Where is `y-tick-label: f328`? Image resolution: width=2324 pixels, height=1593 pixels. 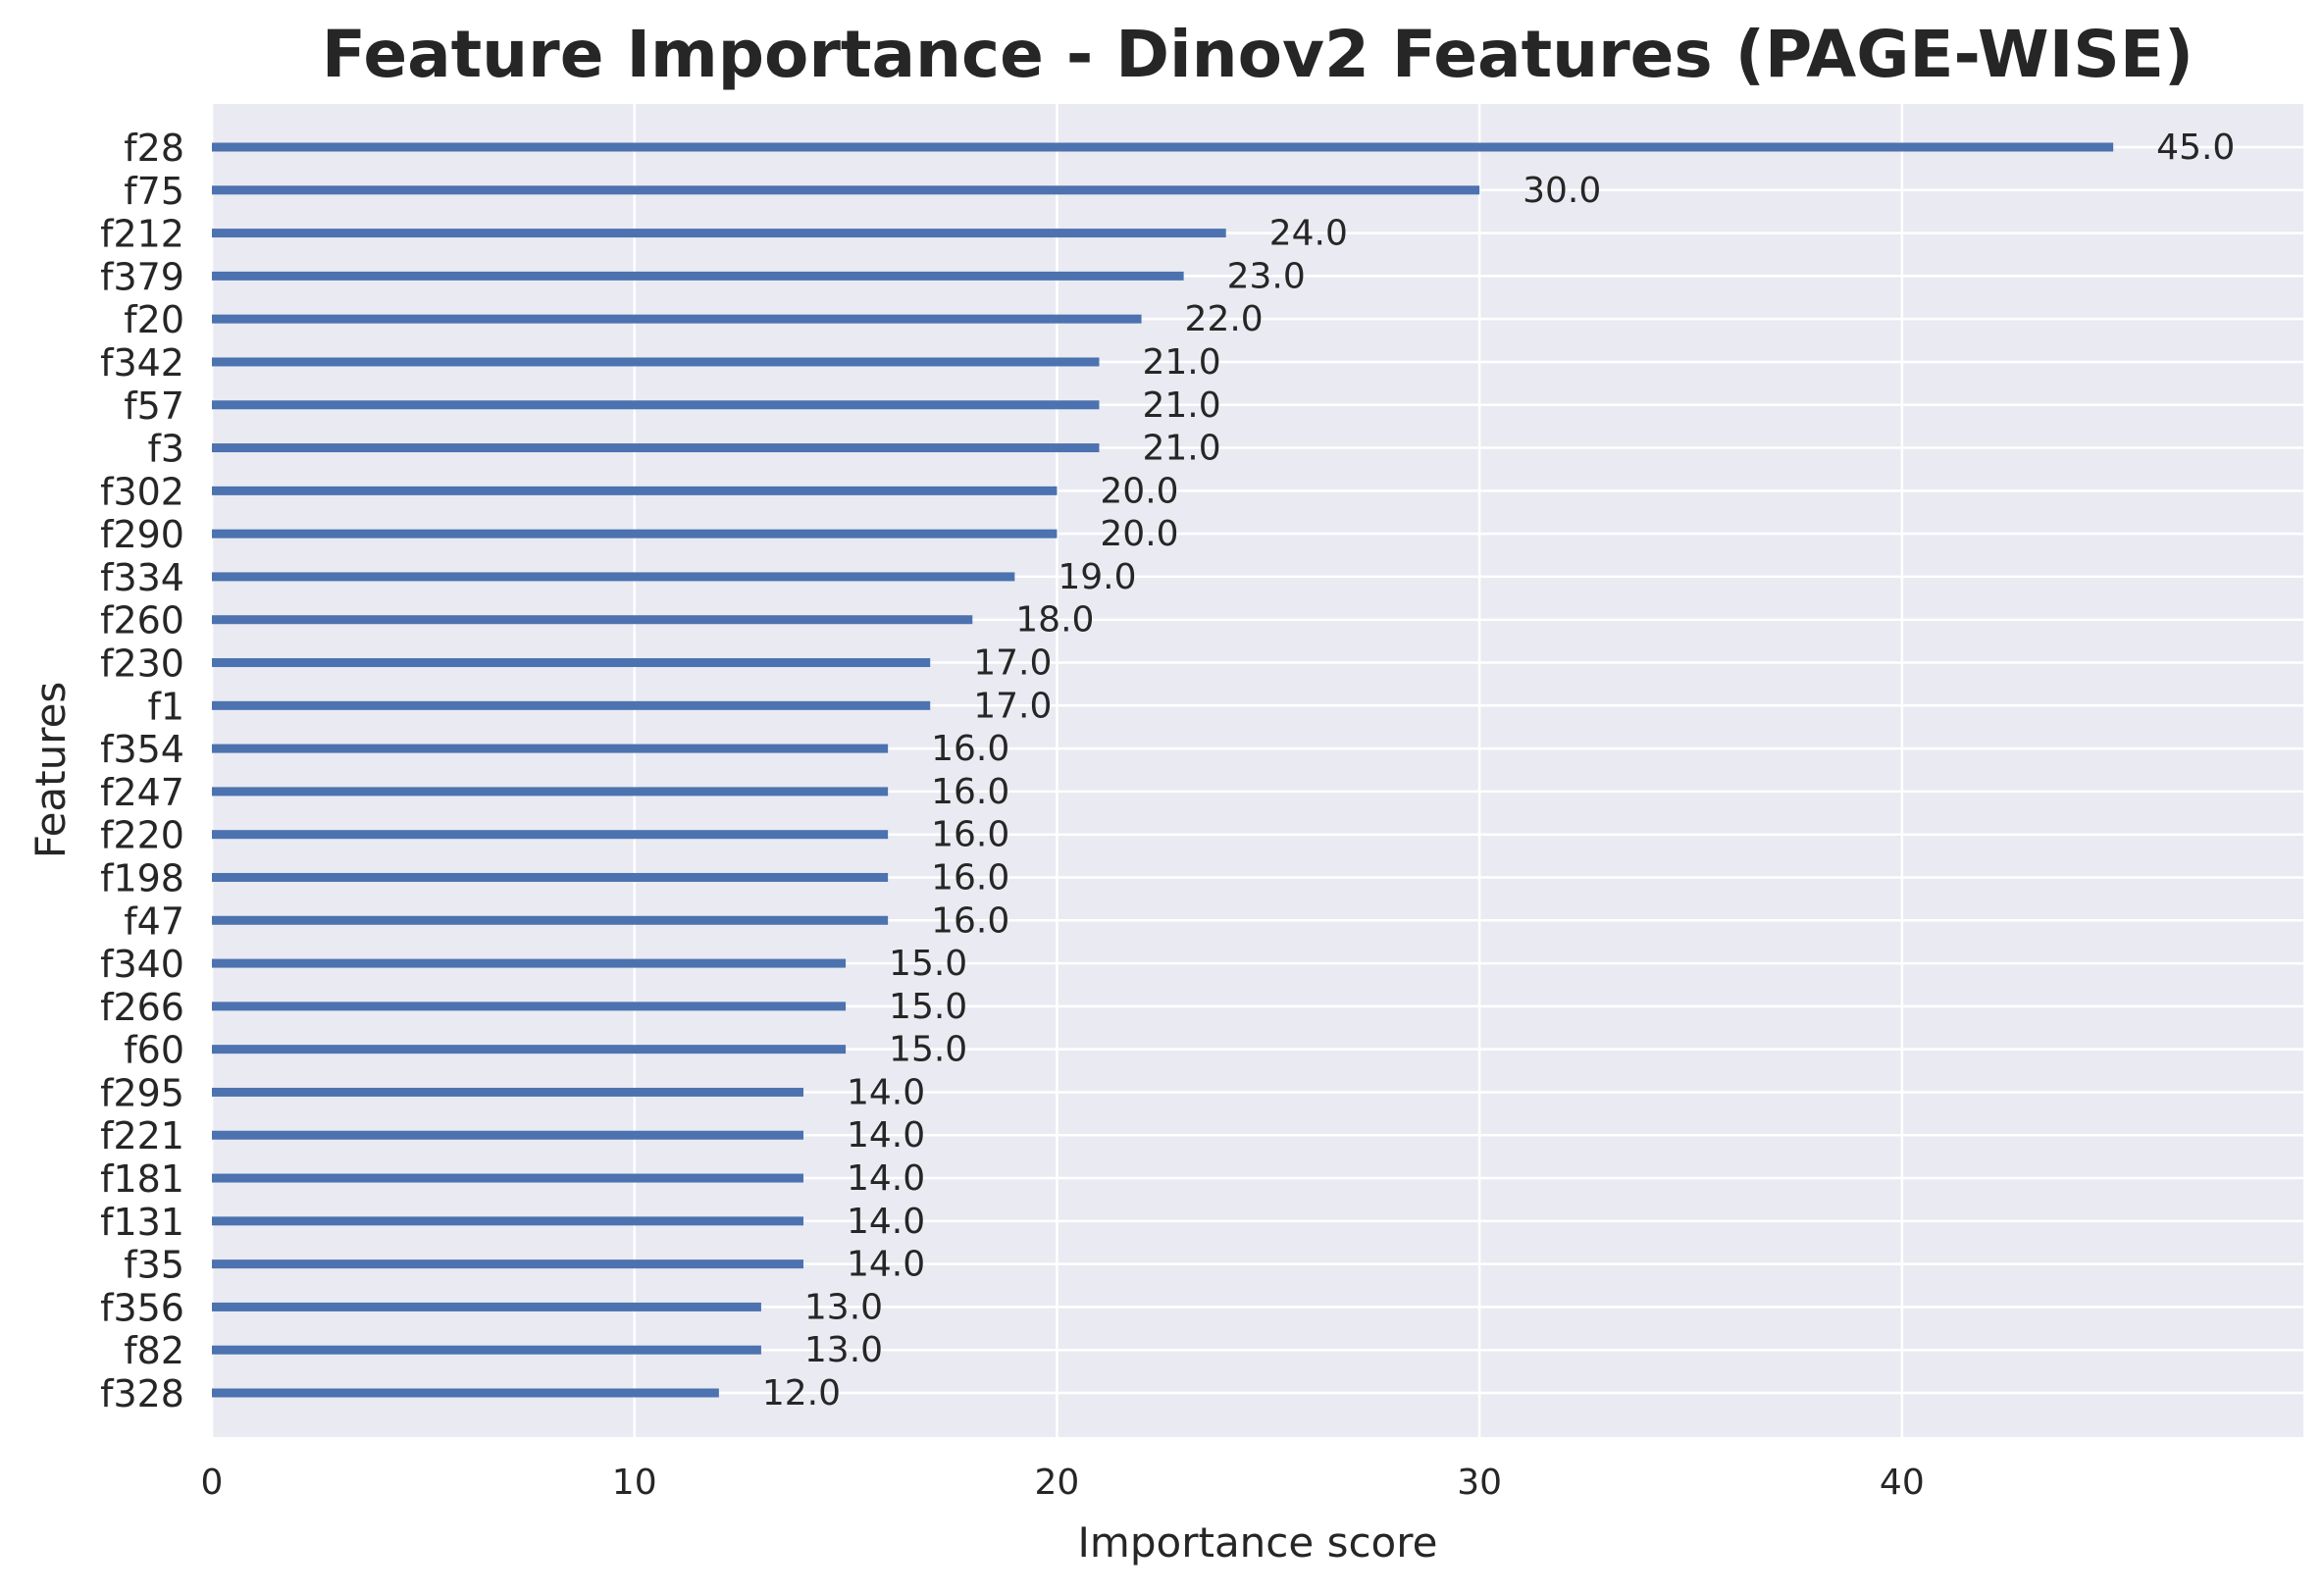 y-tick-label: f328 is located at coordinates (142, 1393).